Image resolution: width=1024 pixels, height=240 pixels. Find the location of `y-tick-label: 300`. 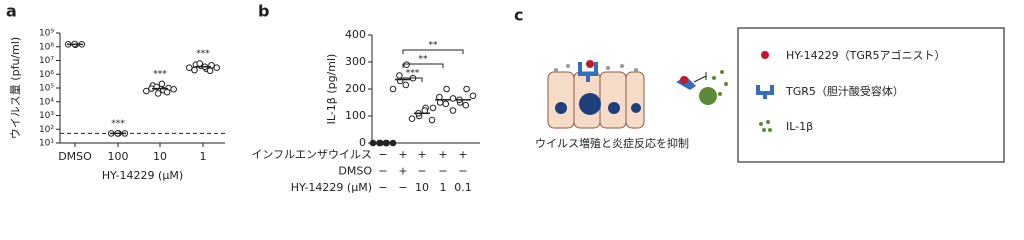

y-tick-label: 300 is located at coordinates (355, 61).